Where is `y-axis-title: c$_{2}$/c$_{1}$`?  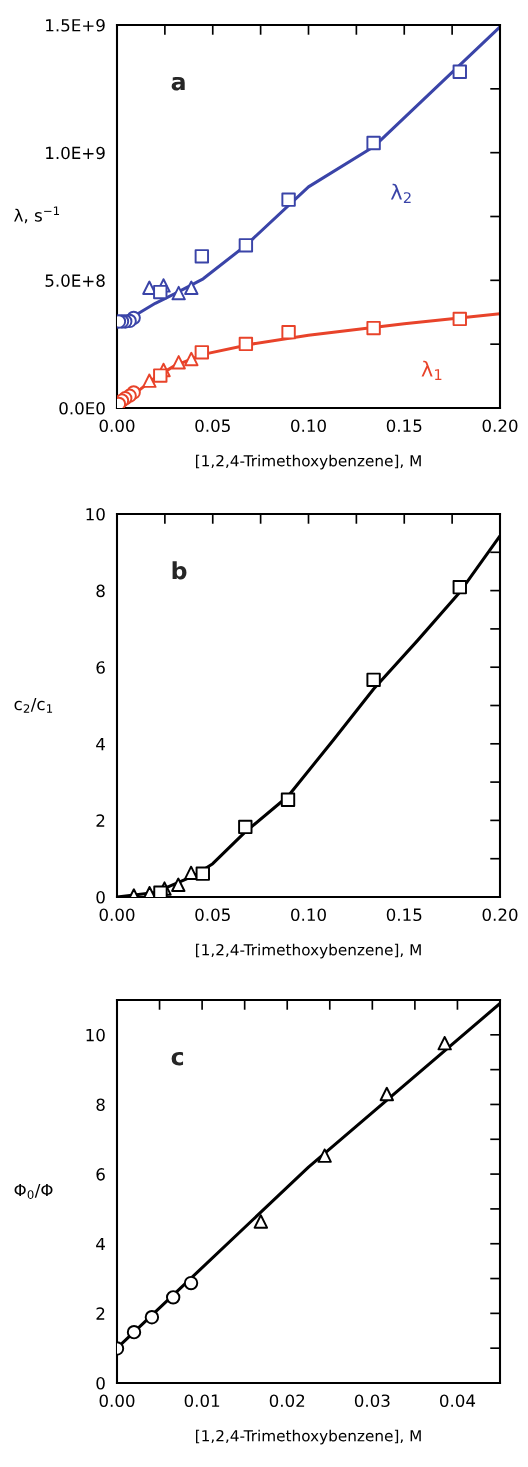 y-axis-title: c$_{2}$/c$_{1}$ is located at coordinates (33, 705).